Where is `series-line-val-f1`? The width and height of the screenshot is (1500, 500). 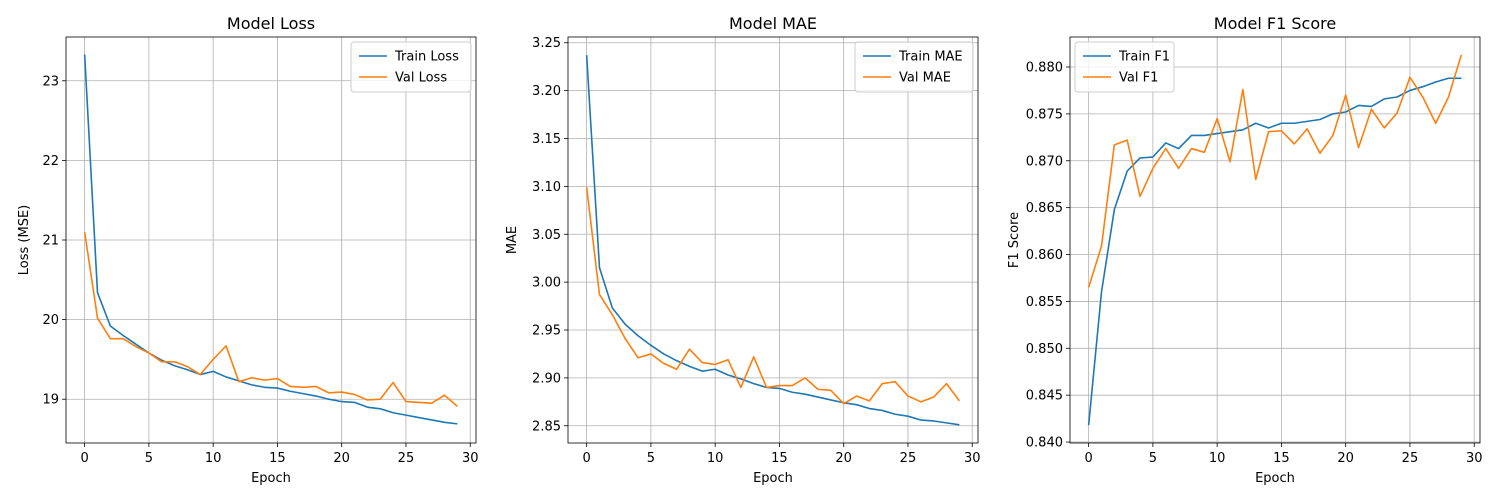 series-line-val-f1 is located at coordinates (1275, 171).